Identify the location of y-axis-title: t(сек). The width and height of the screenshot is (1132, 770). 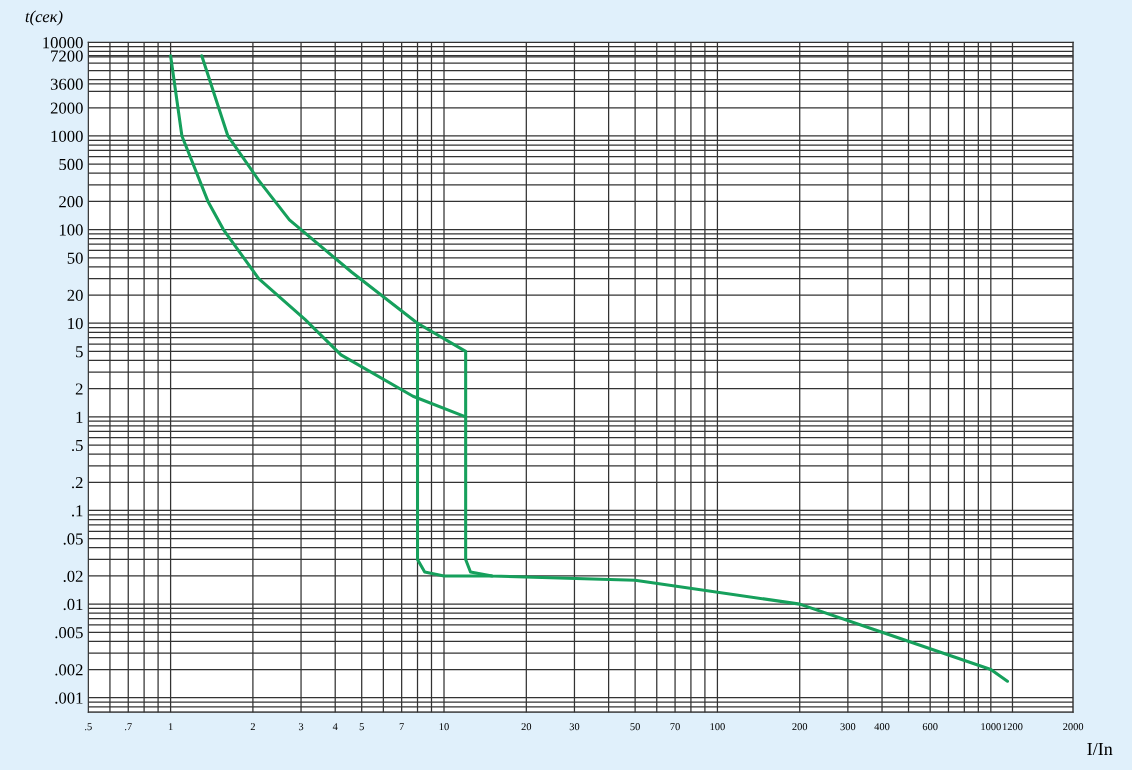
(44, 18).